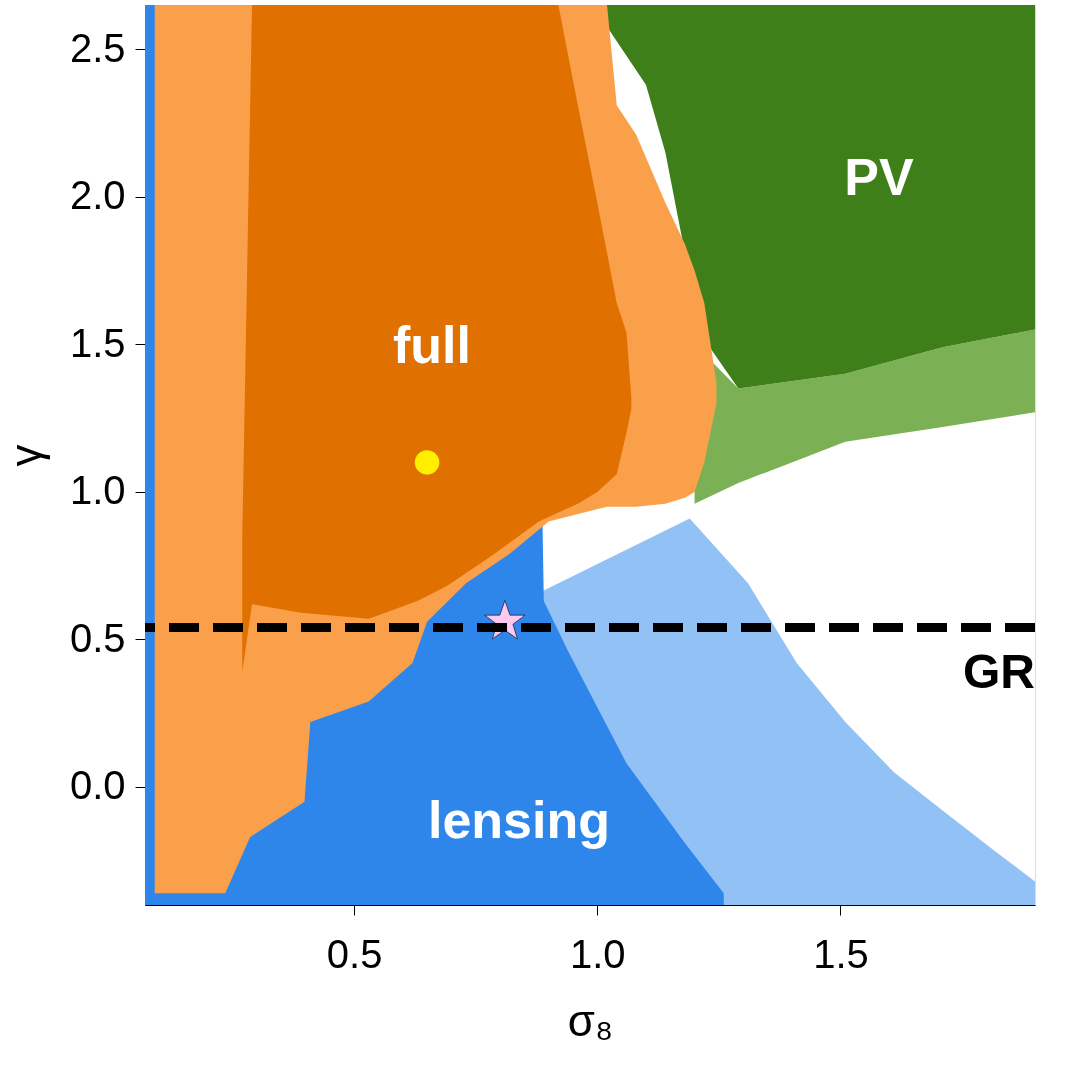  What do you see at coordinates (354, 953) in the screenshot?
I see `x-tick-label: 0.5` at bounding box center [354, 953].